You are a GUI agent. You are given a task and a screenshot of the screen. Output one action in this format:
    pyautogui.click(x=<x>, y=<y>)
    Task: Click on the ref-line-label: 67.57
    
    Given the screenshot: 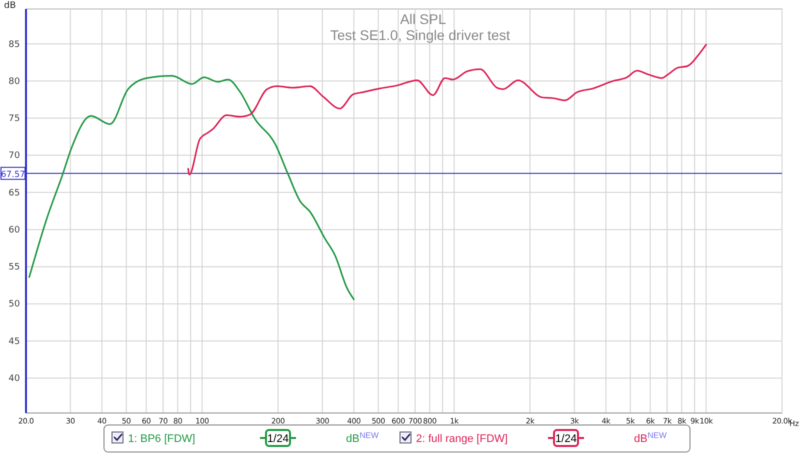 What is the action you would take?
    pyautogui.click(x=13, y=175)
    